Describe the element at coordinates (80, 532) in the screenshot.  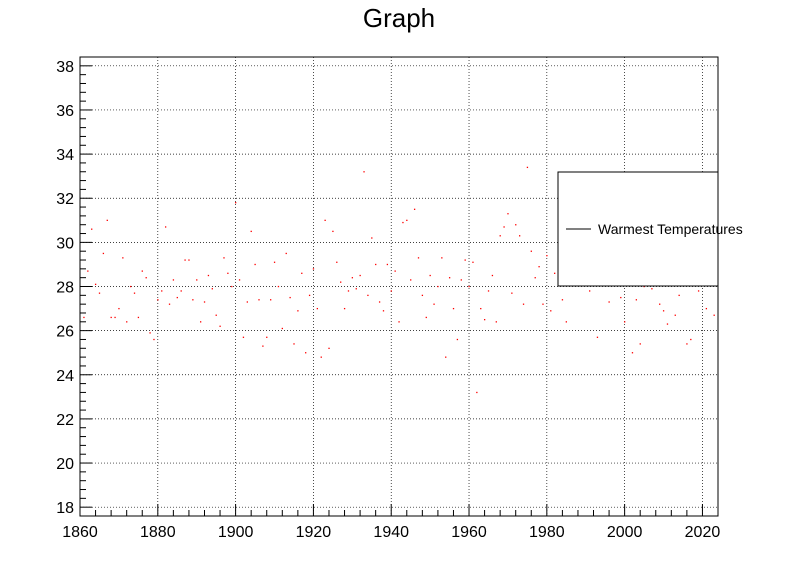
I see `x-tick-label: 1860` at that location.